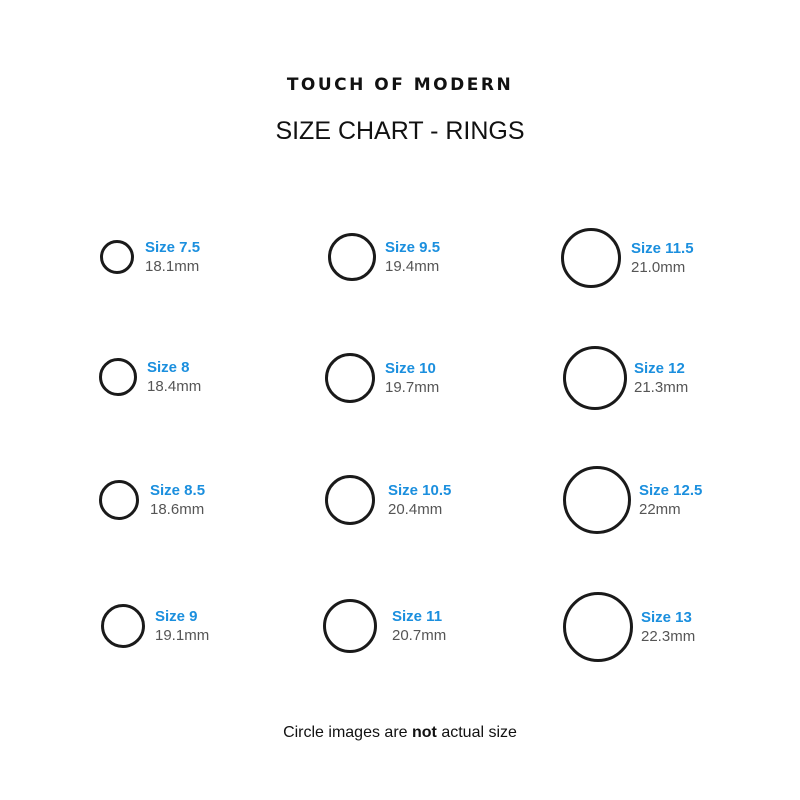 Image resolution: width=800 pixels, height=800 pixels. I want to click on size-entry: Size 7.5 18.1mm, so click(172, 257).